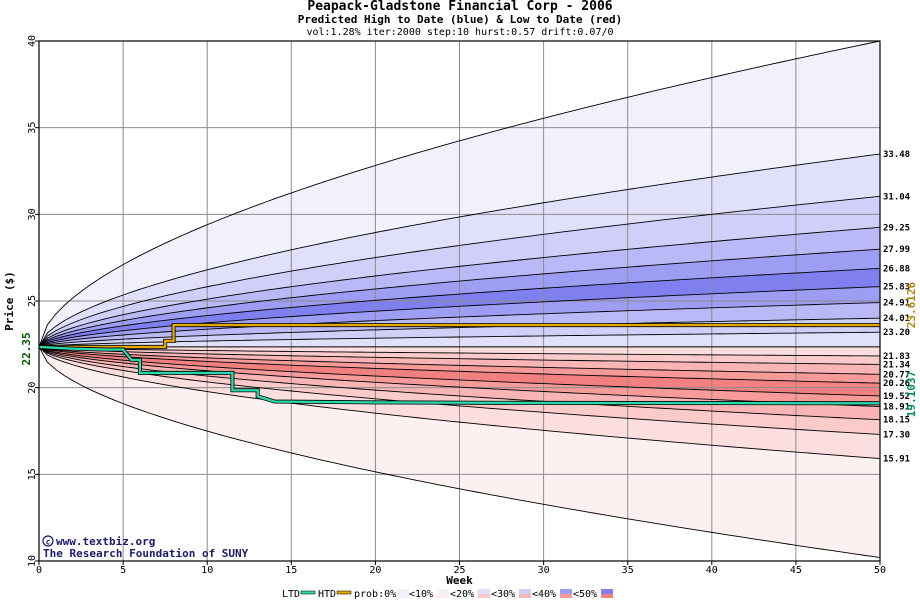  I want to click on y-tick-label: 35, so click(32, 128).